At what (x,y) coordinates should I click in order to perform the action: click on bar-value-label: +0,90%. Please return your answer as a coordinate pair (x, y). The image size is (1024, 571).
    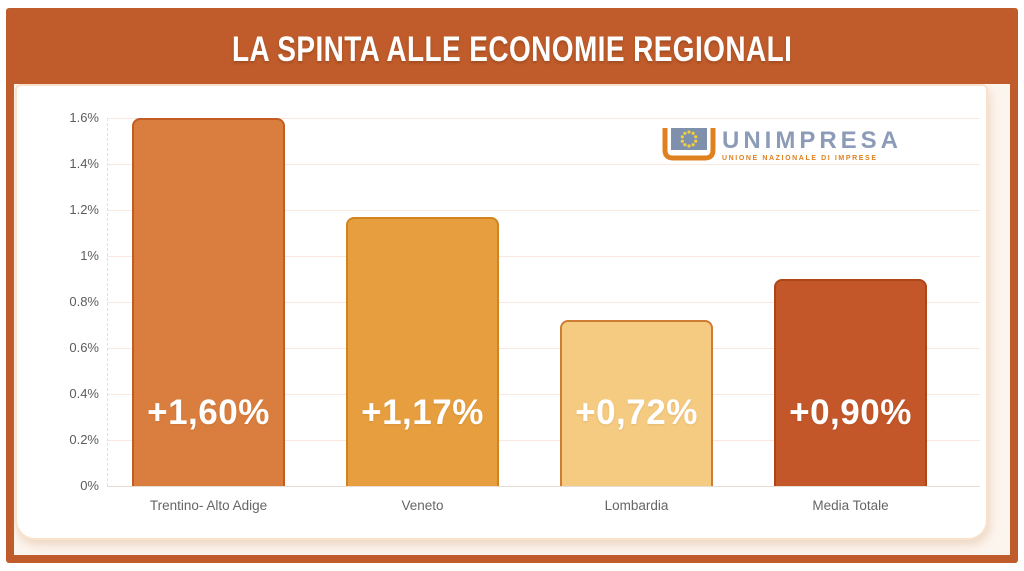
    Looking at the image, I should click on (850, 412).